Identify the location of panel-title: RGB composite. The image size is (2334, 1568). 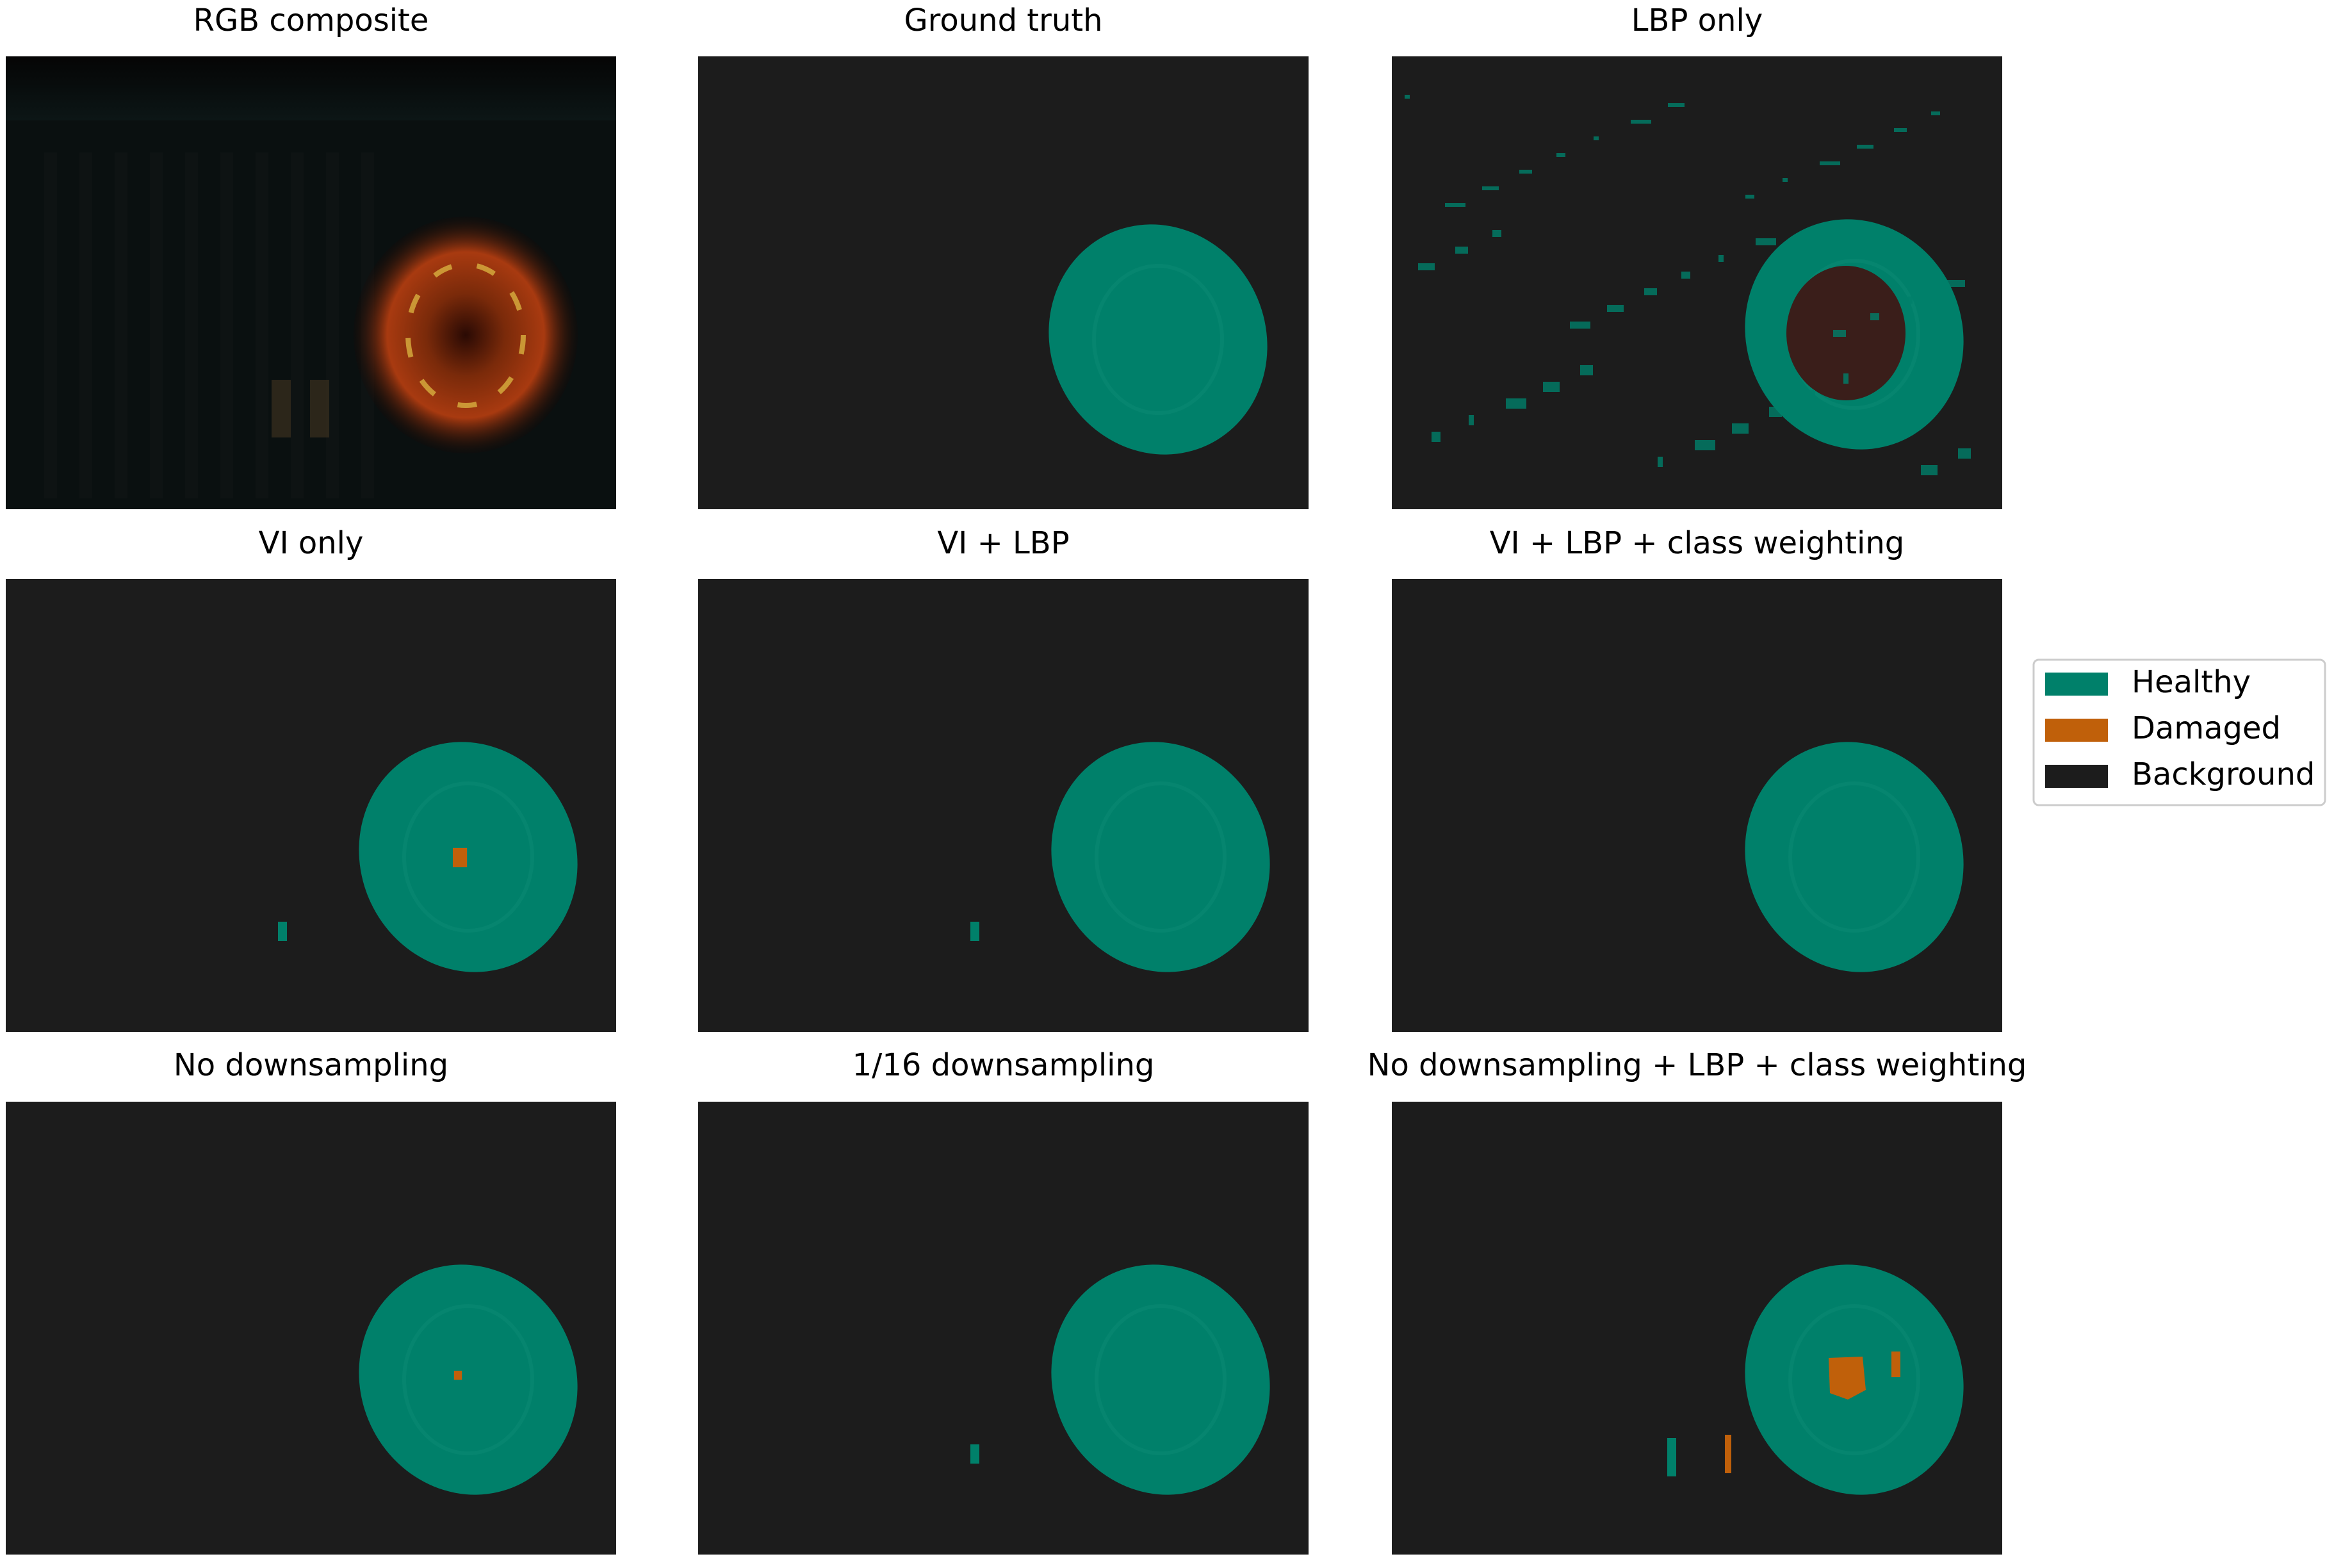
(311, 20).